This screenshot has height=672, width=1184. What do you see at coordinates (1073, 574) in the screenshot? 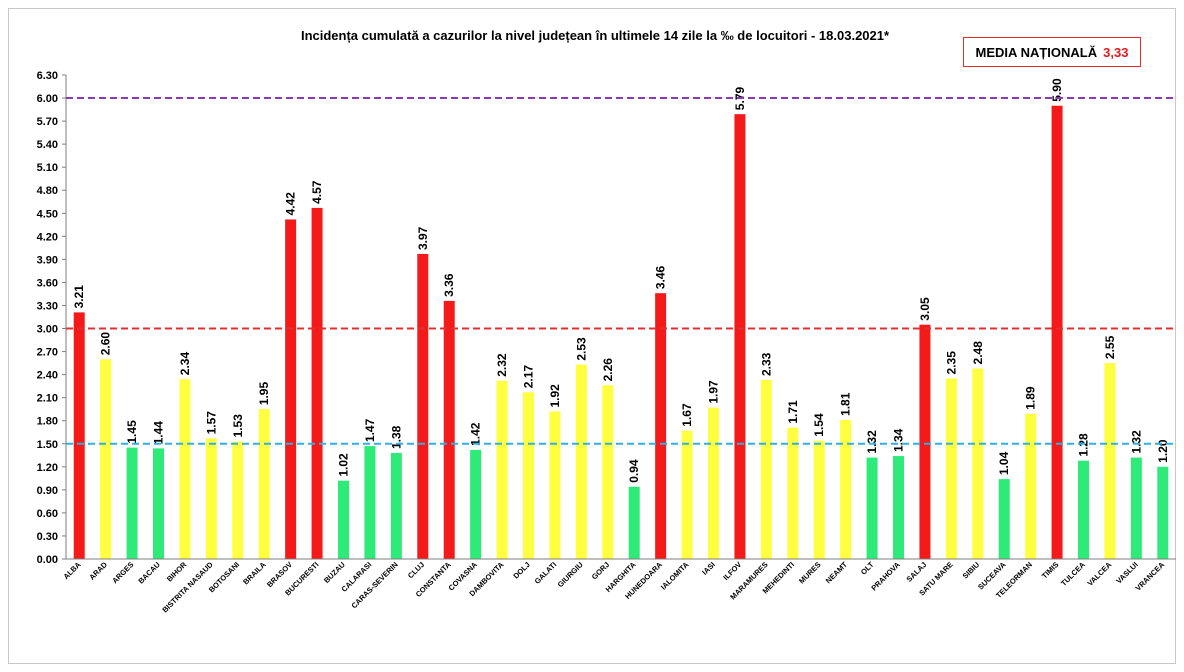
I see `x-tick-label: TULCEA` at bounding box center [1073, 574].